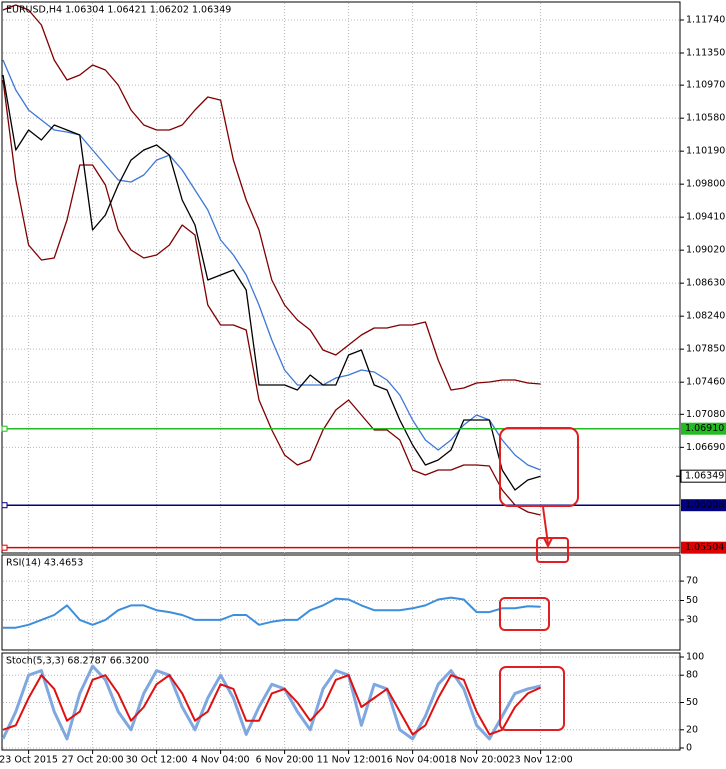 This screenshot has width=726, height=769. Describe the element at coordinates (413, 760) in the screenshot. I see `x-tick-label: 16 Nov 04:00` at that location.